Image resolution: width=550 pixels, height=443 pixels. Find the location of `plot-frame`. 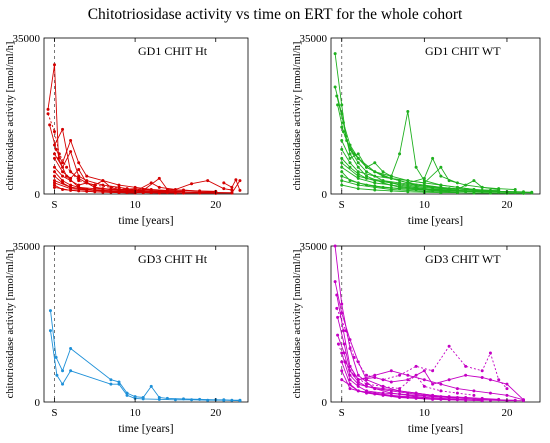

plot-frame is located at coordinates (435, 324).